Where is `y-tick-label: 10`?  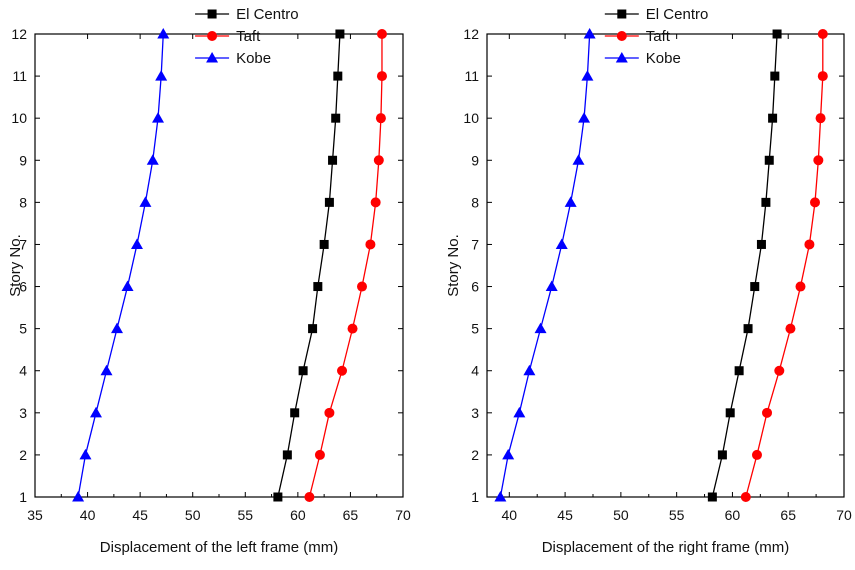 y-tick-label: 10 is located at coordinates (19, 118).